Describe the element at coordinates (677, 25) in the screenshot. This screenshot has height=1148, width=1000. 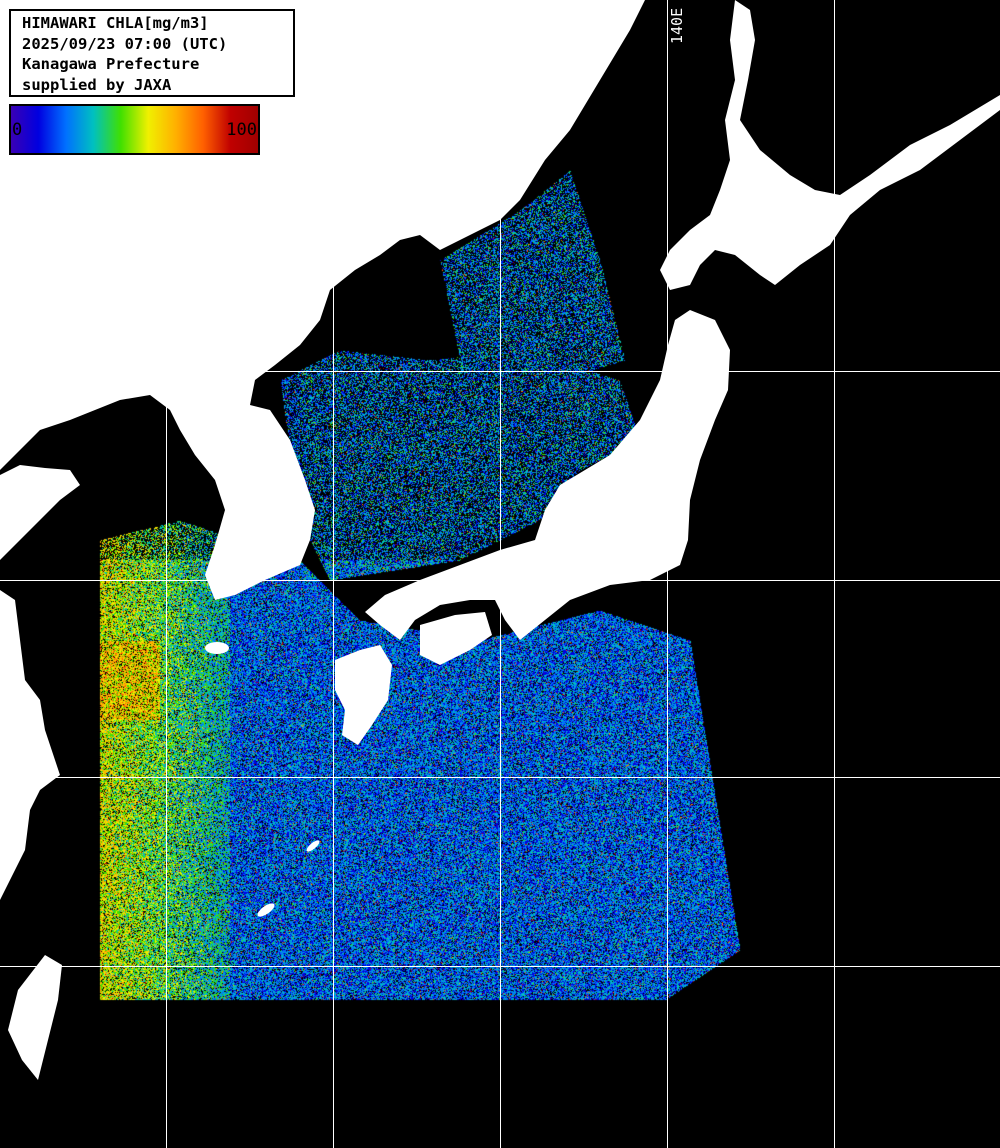
I see `lon-label-140e: 140E` at that location.